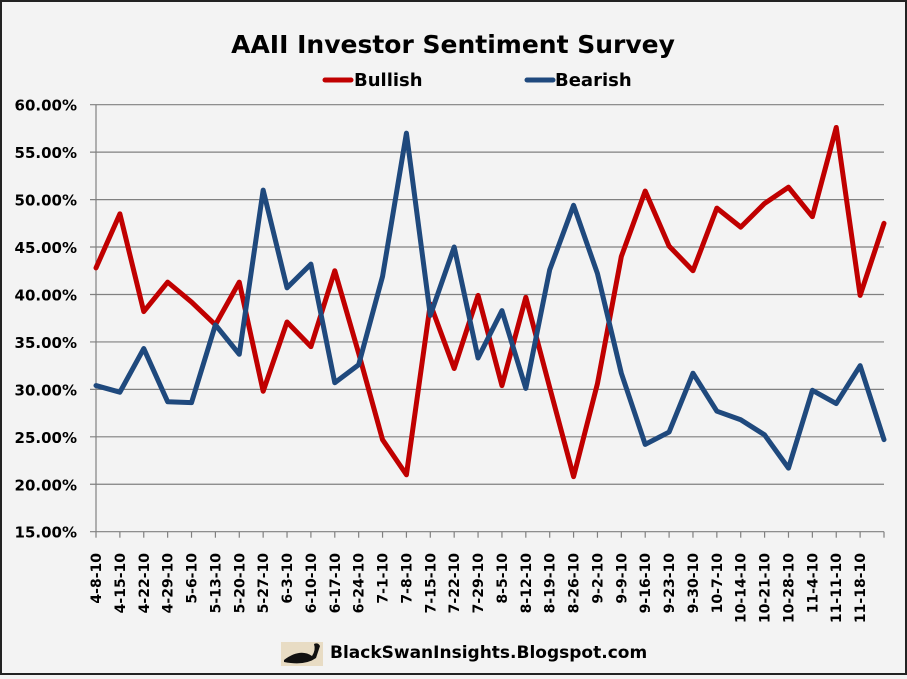 The width and height of the screenshot is (907, 679). I want to click on x-tick-label: 8-26-10, so click(575, 583).